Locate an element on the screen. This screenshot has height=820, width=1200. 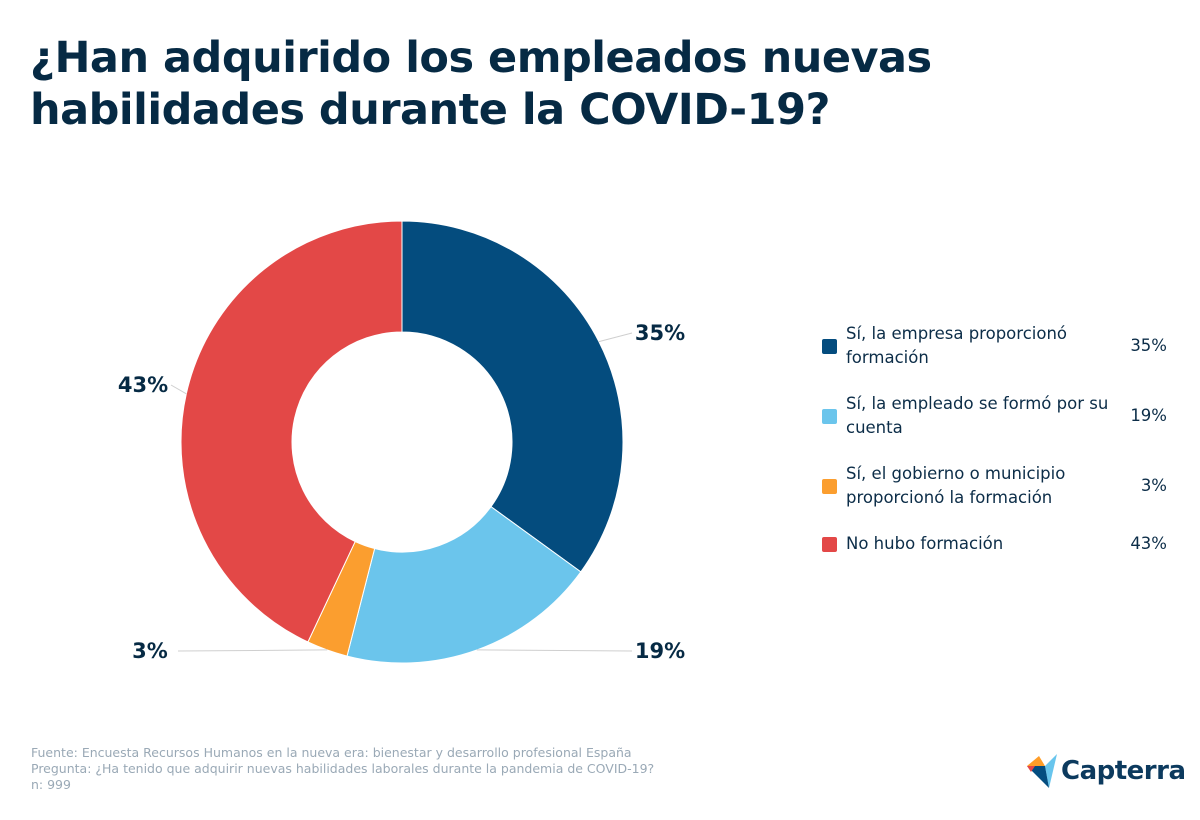
legend-value: 35% is located at coordinates (1148, 345).